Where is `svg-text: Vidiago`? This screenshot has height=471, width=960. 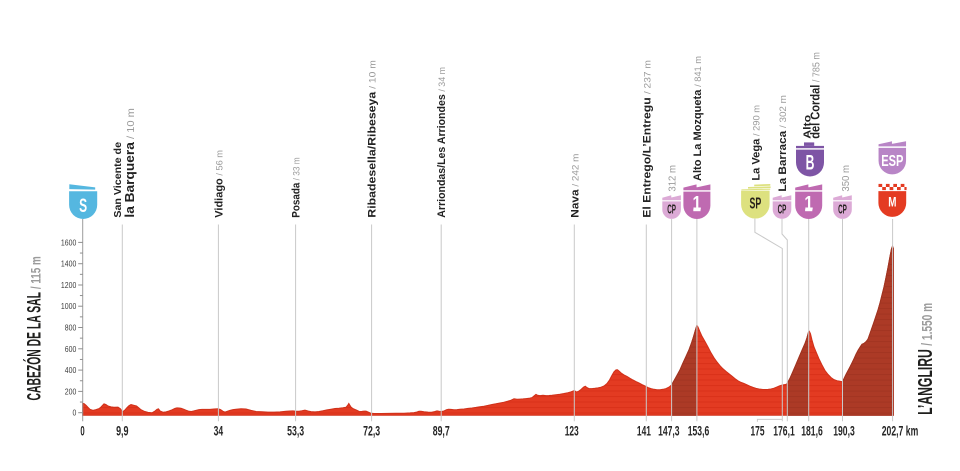 svg-text: Vidiago is located at coordinates (219, 198).